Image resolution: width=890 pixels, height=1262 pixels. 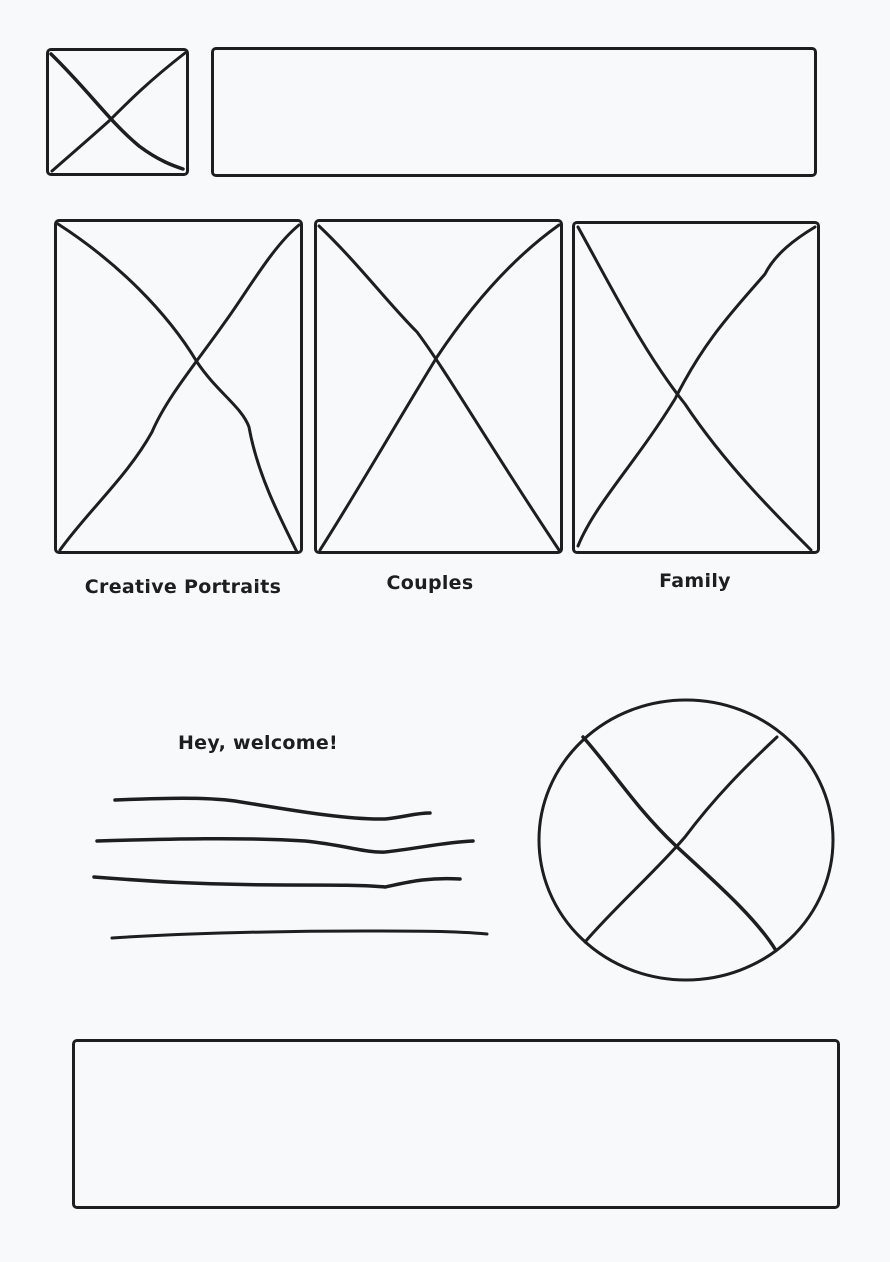 What do you see at coordinates (514, 112) in the screenshot?
I see `header-bar` at bounding box center [514, 112].